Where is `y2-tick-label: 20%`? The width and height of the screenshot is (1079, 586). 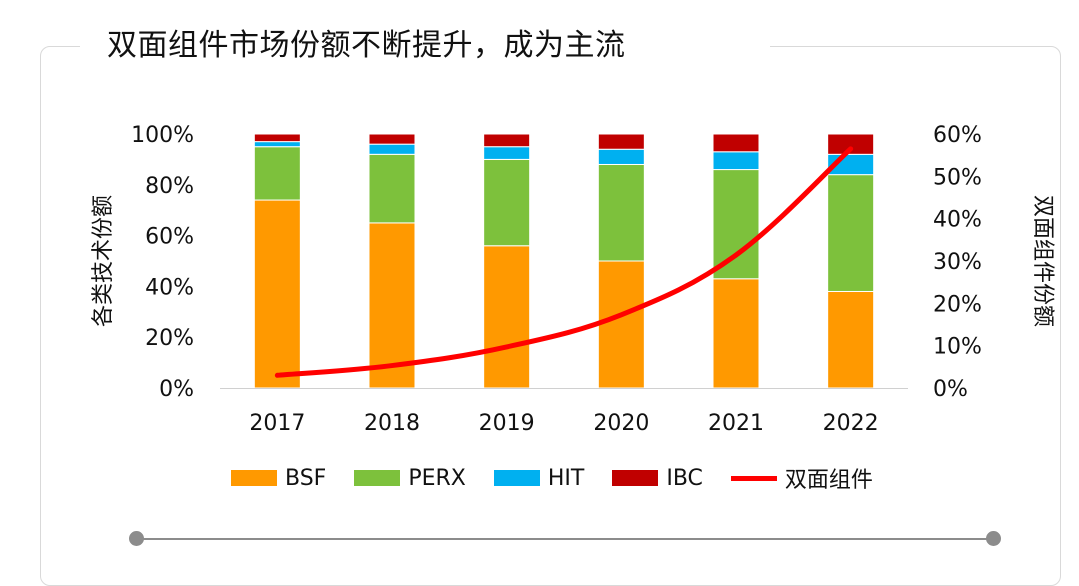 y2-tick-label: 20% is located at coordinates (957, 304).